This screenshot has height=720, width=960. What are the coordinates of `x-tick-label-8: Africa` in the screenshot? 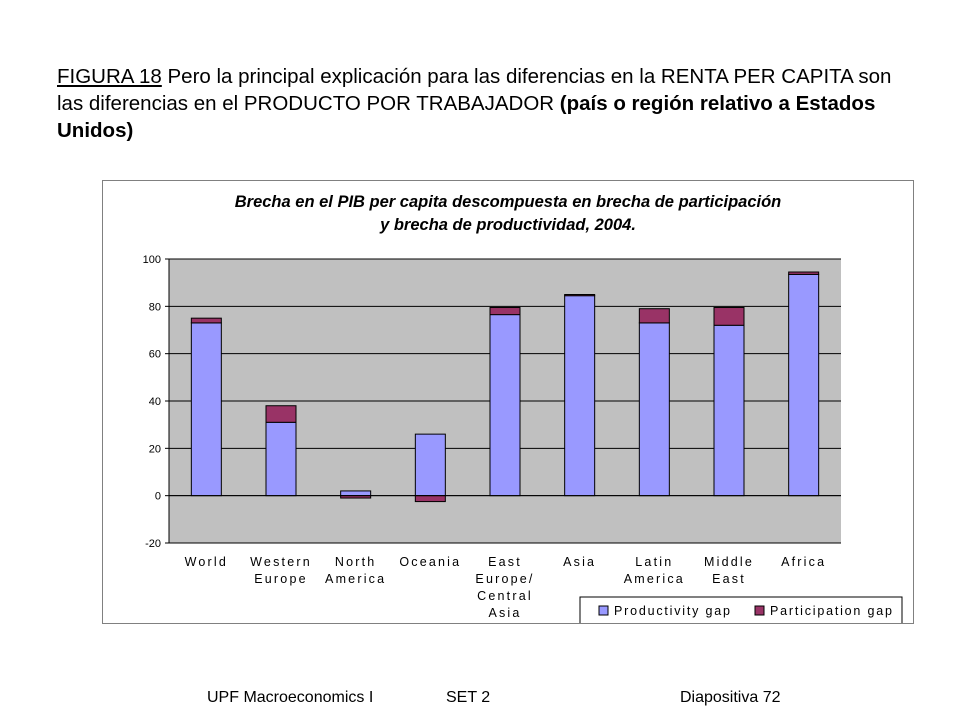 It's located at (803, 562).